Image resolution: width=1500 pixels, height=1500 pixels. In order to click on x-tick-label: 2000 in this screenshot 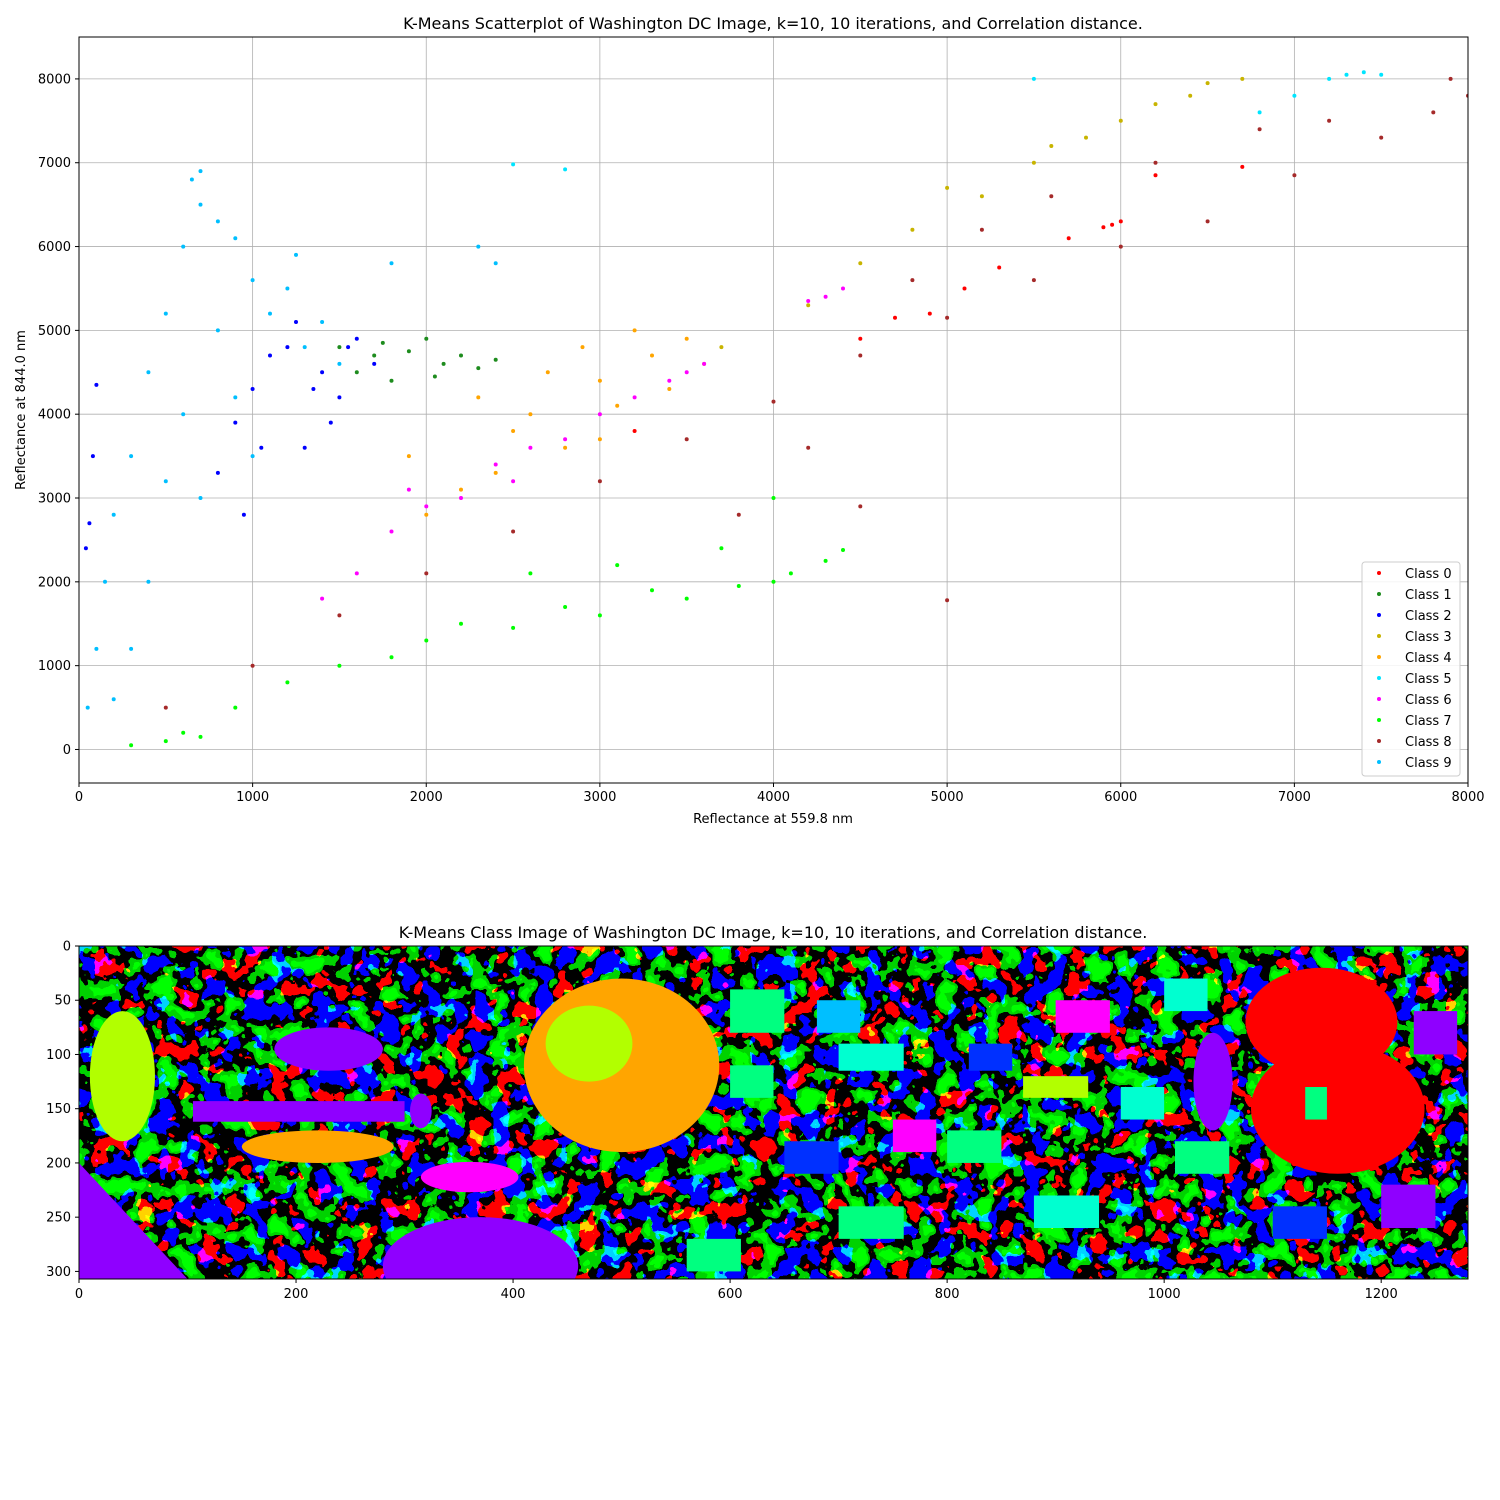, I will do `click(426, 797)`.